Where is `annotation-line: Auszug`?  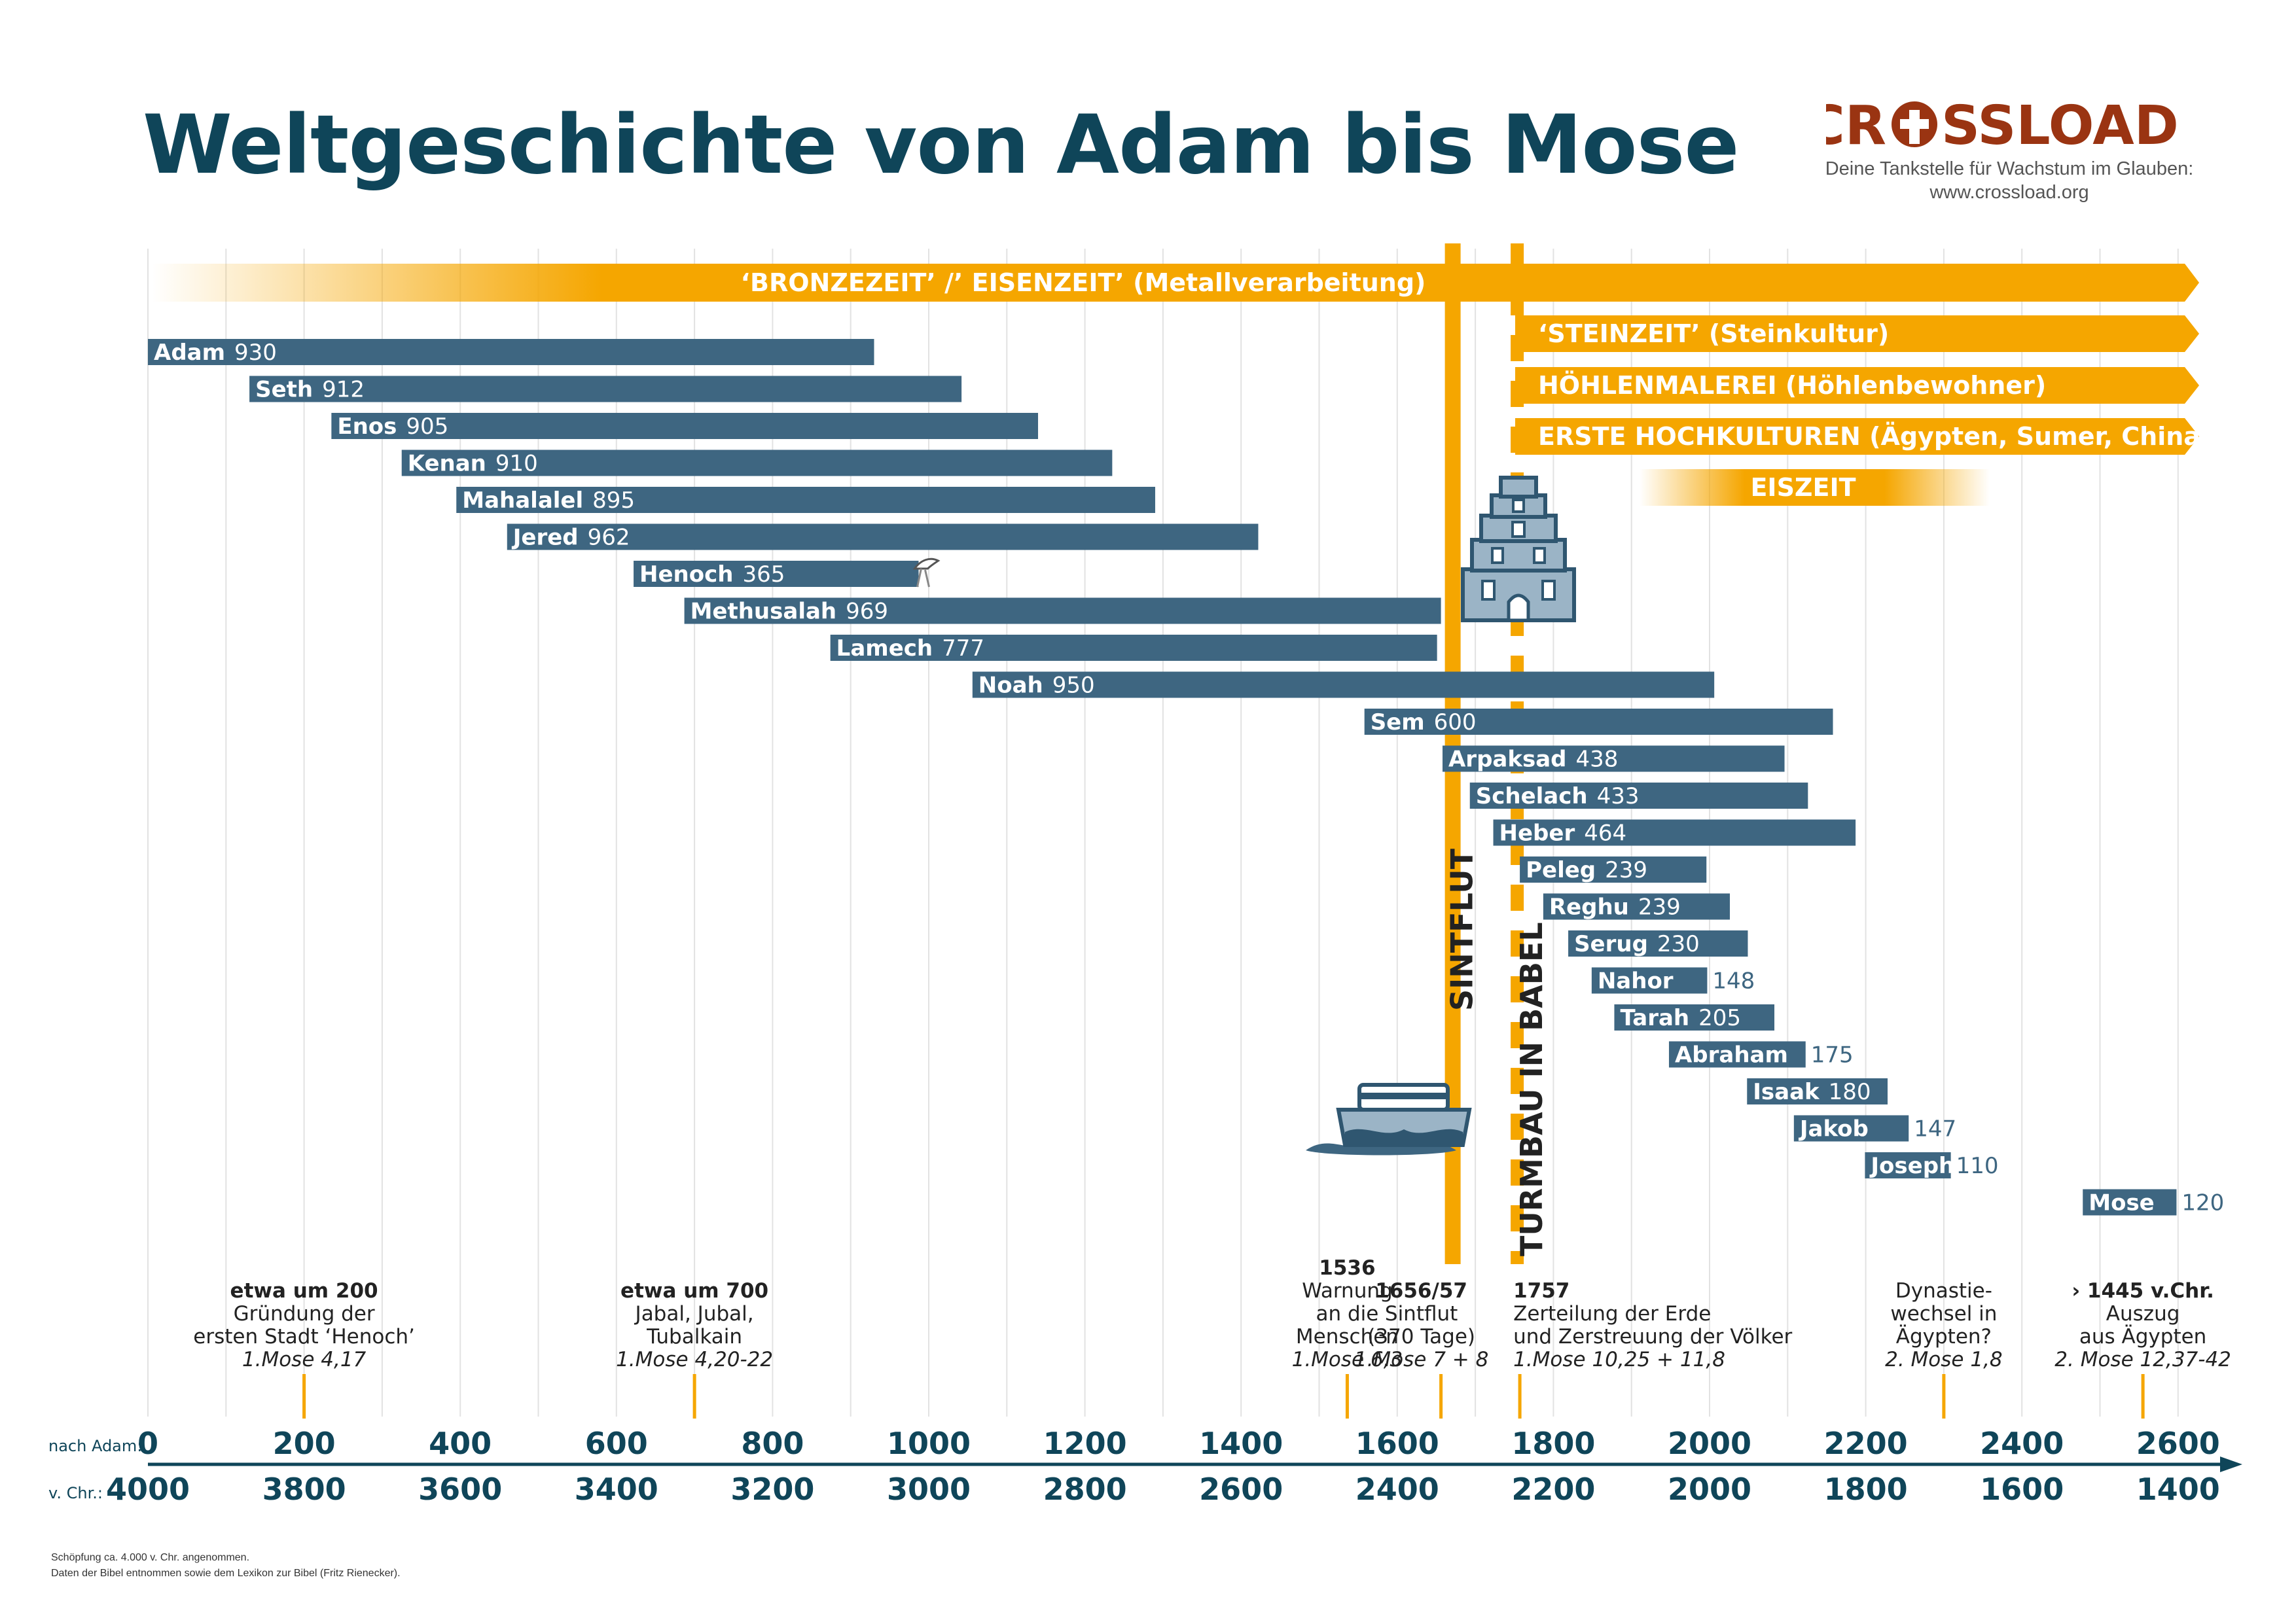
annotation-line: Auszug is located at coordinates (2143, 1314).